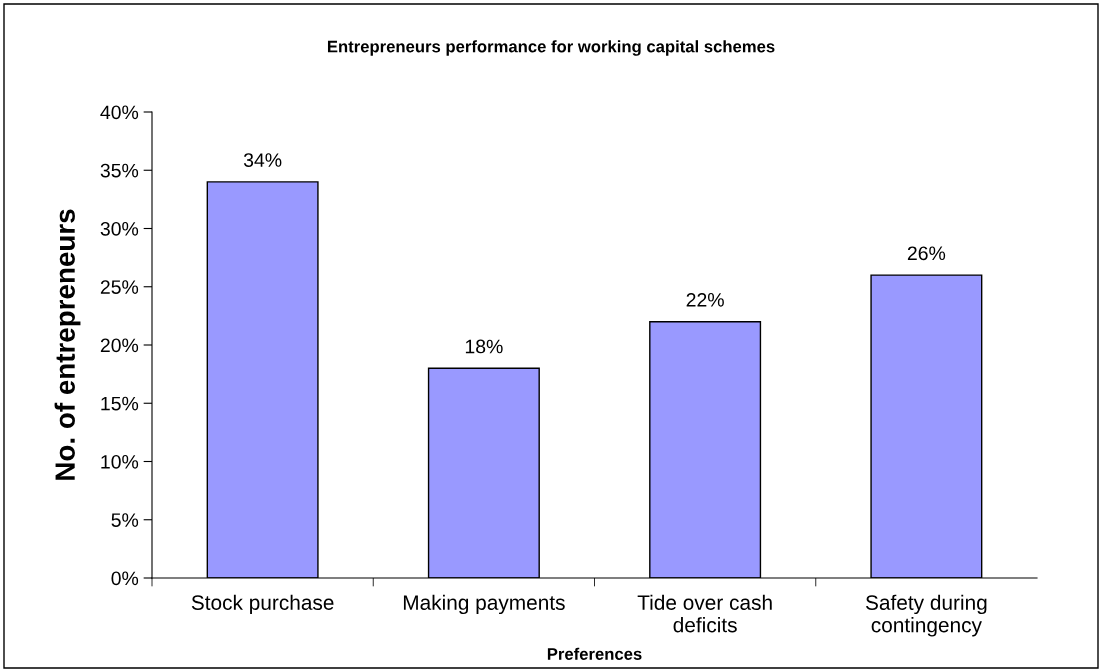  I want to click on x-axis-title: Preferences, so click(594, 653).